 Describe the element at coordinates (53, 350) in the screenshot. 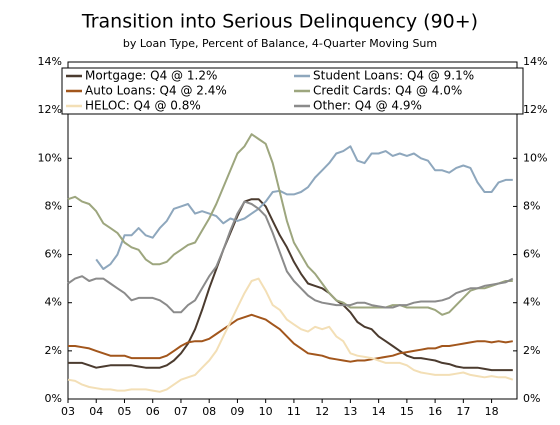

I see `y-tick-label: 2%` at that location.